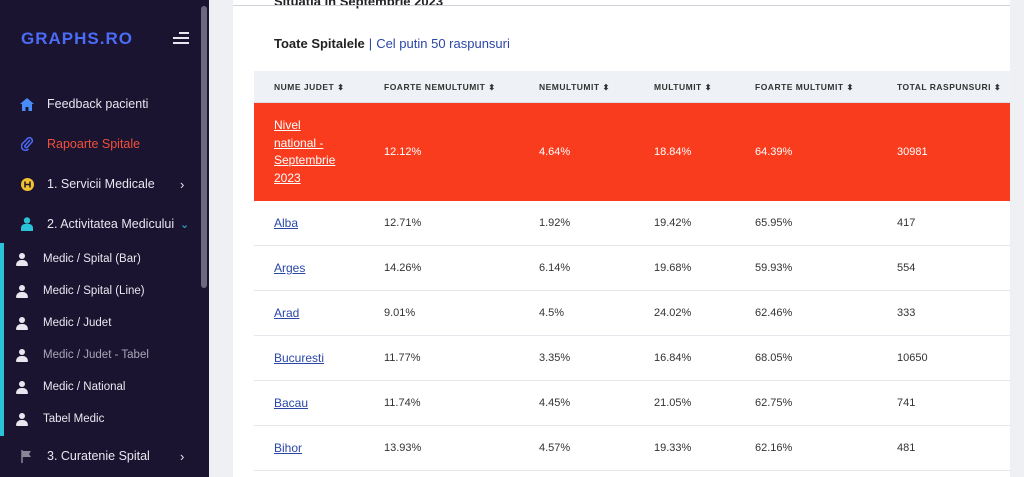  I want to click on cell-foarte-multumit: 59.93%, so click(774, 268).